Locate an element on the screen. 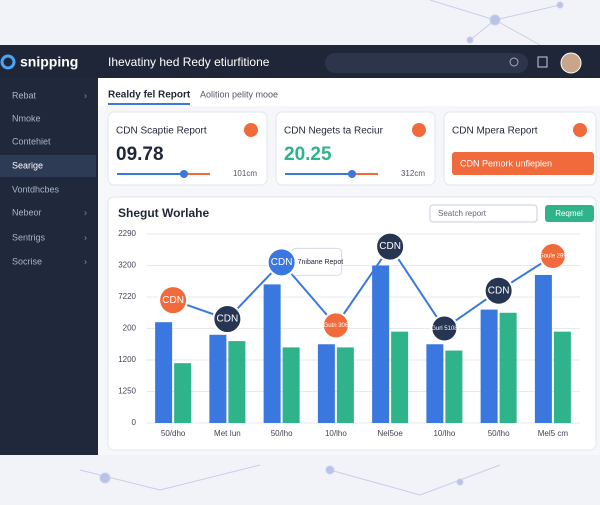 The image size is (600, 505). node-label: Gutn 306 is located at coordinates (336, 326).